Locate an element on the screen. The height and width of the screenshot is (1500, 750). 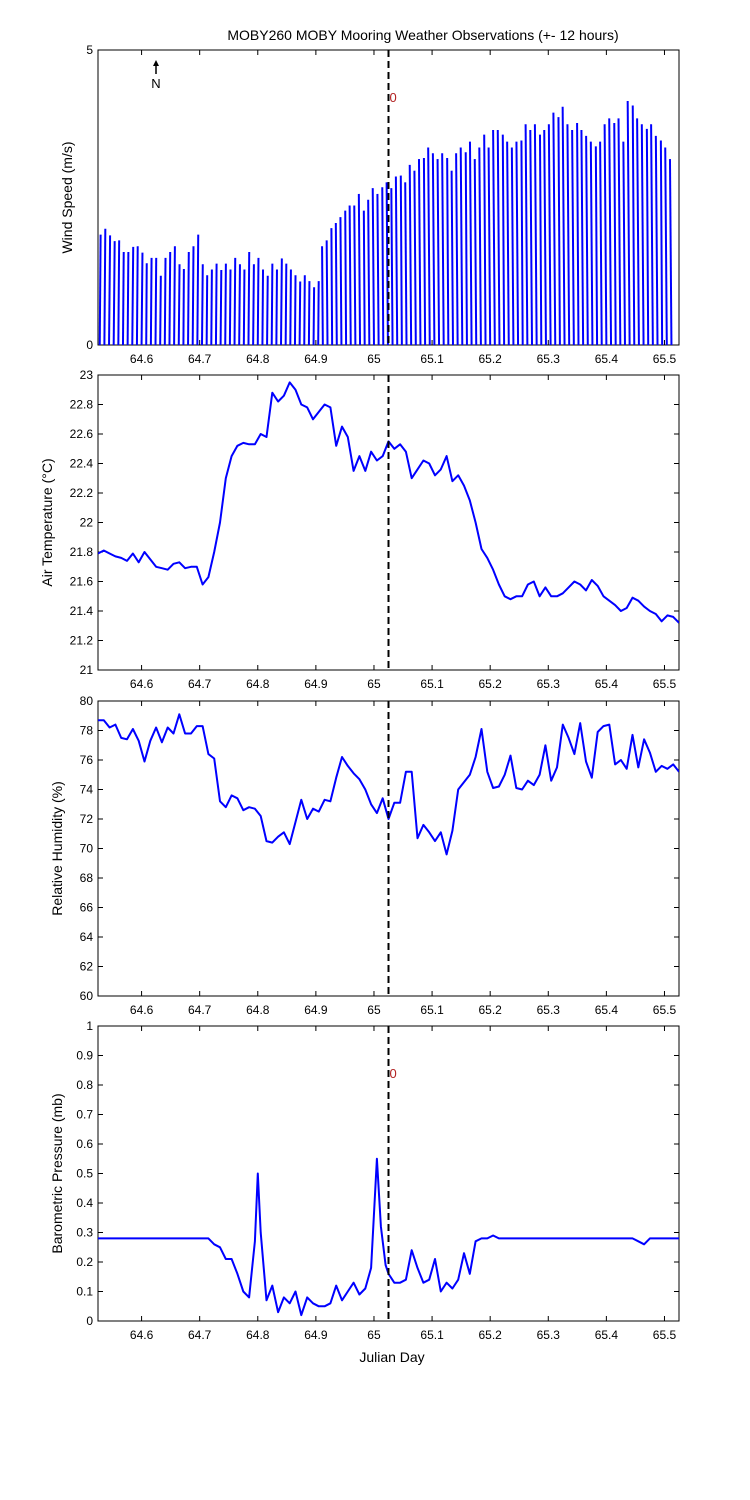
x-axis-label: Julian Day is located at coordinates (391, 1357).